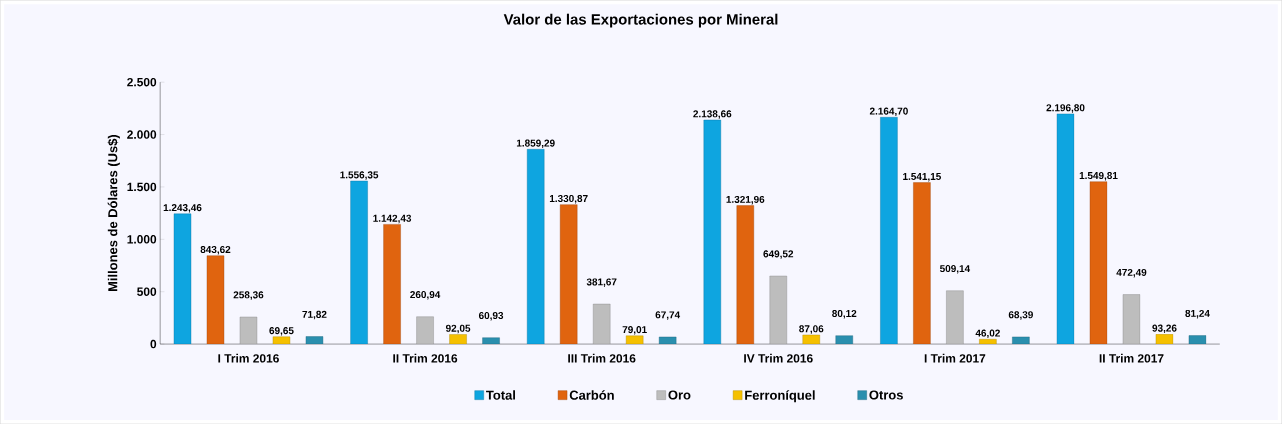  Describe the element at coordinates (147, 291) in the screenshot. I see `y-tick-label: 500` at that location.